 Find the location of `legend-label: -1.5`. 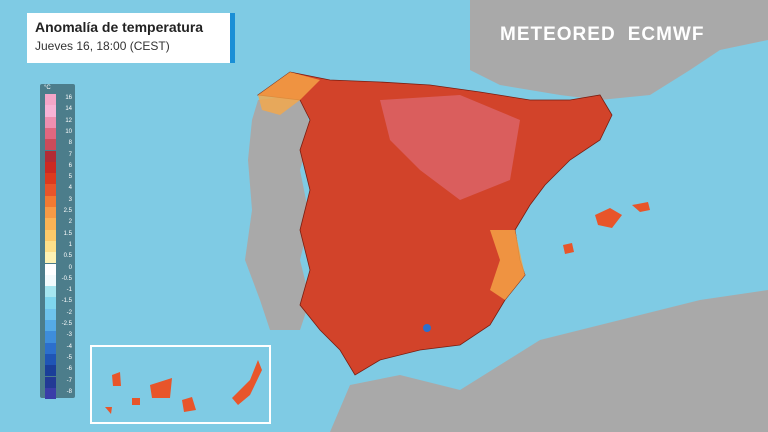

legend-label: -1.5 is located at coordinates (66, 301).